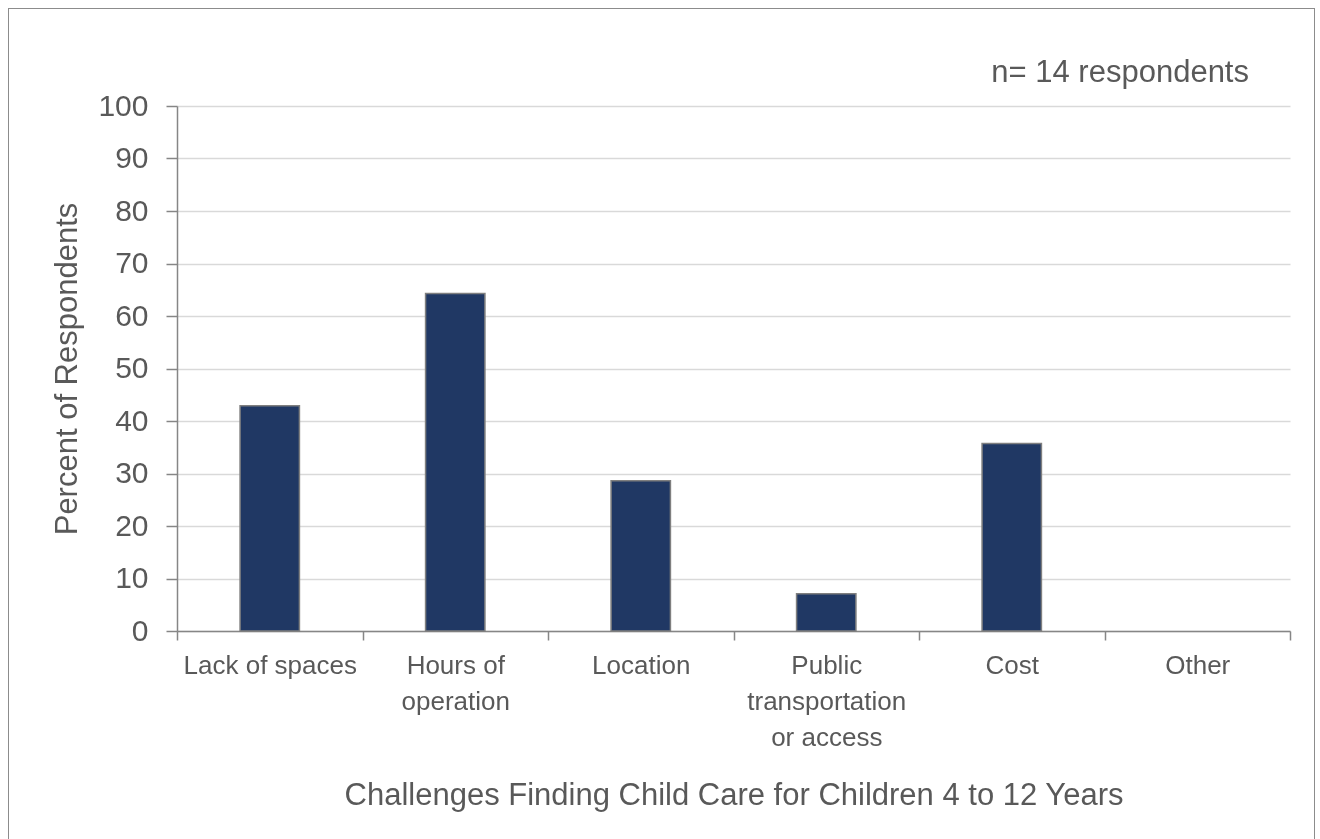  What do you see at coordinates (132, 315) in the screenshot?
I see `y-tick-label: 60` at bounding box center [132, 315].